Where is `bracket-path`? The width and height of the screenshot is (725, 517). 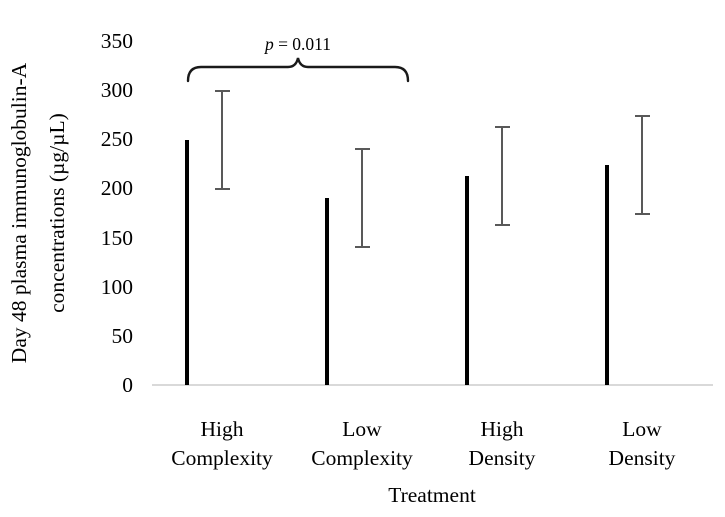 bracket-path is located at coordinates (298, 70).